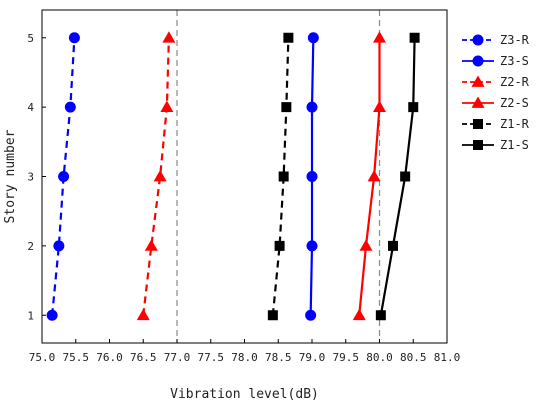  What do you see at coordinates (495, 145) in the screenshot?
I see `legend-item: Z1-S` at bounding box center [495, 145].